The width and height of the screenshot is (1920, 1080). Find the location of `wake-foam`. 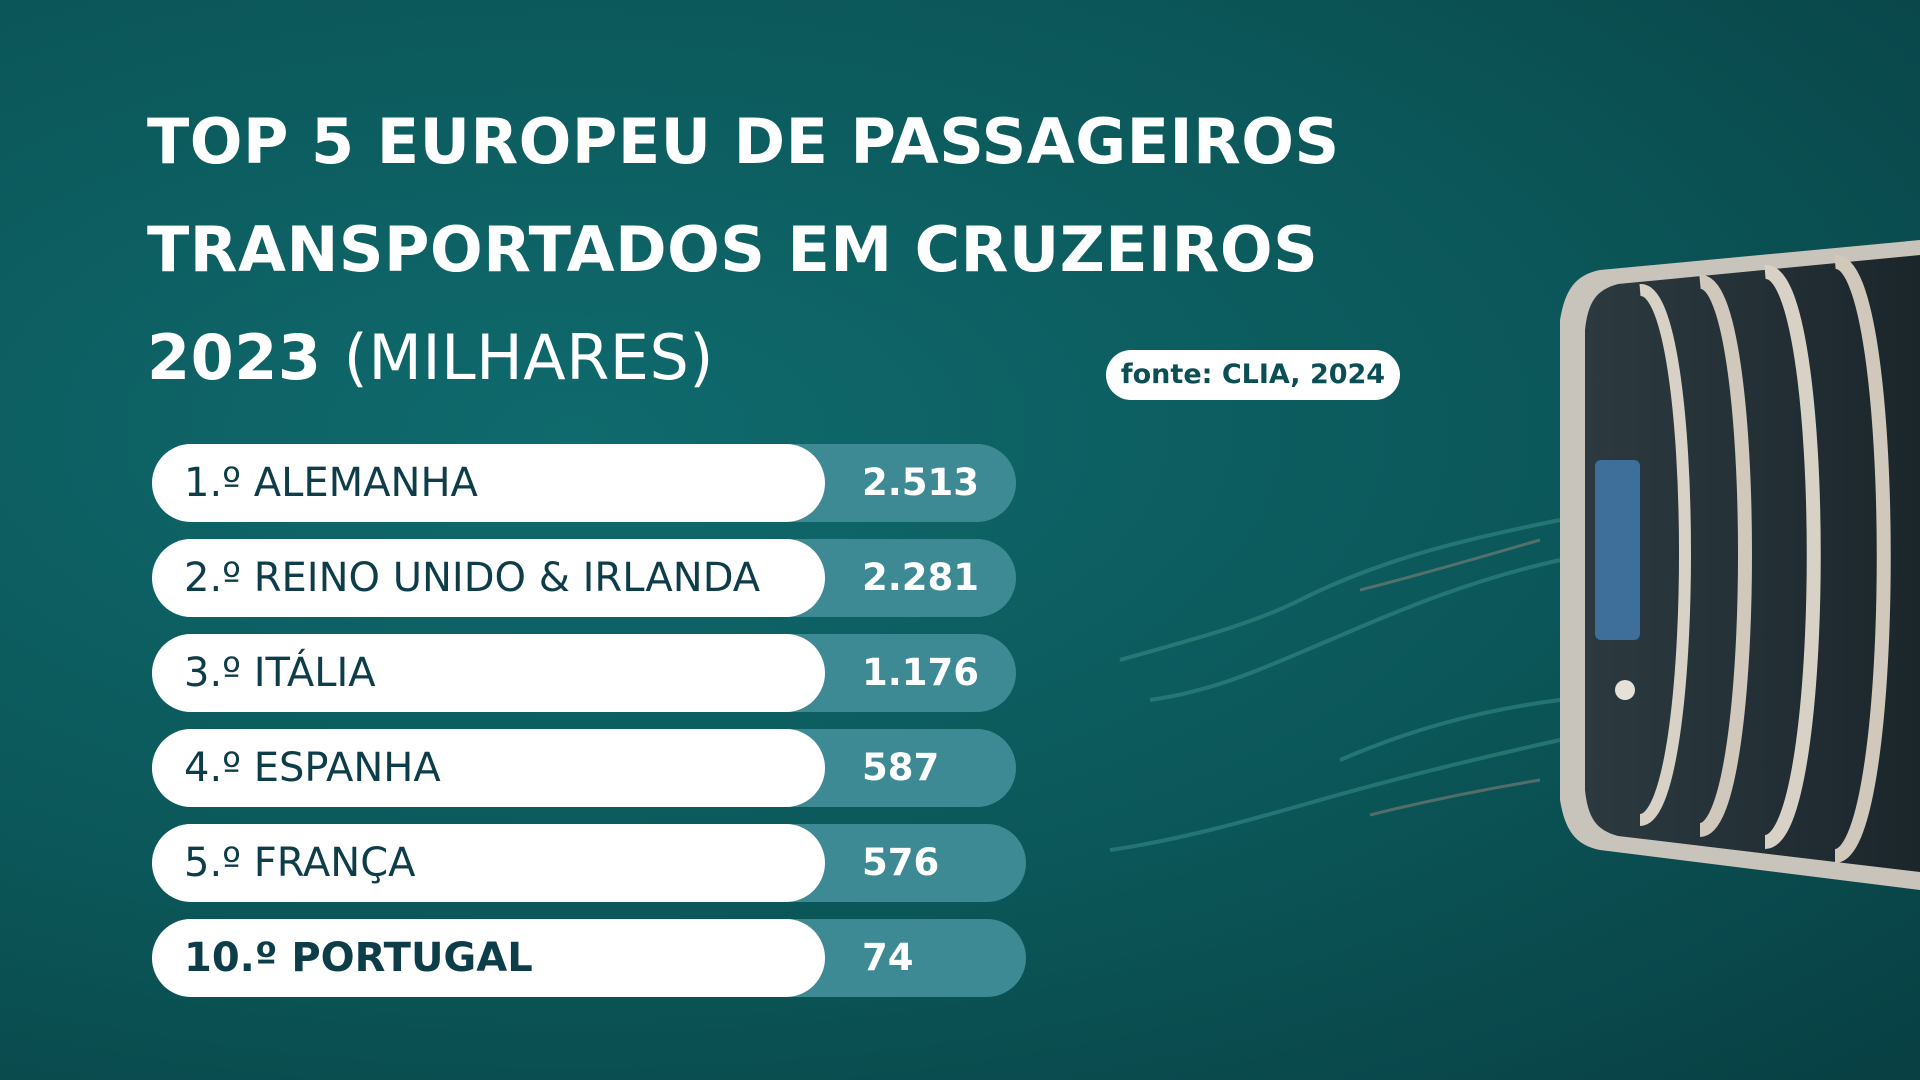

wake-foam is located at coordinates (1335, 685).